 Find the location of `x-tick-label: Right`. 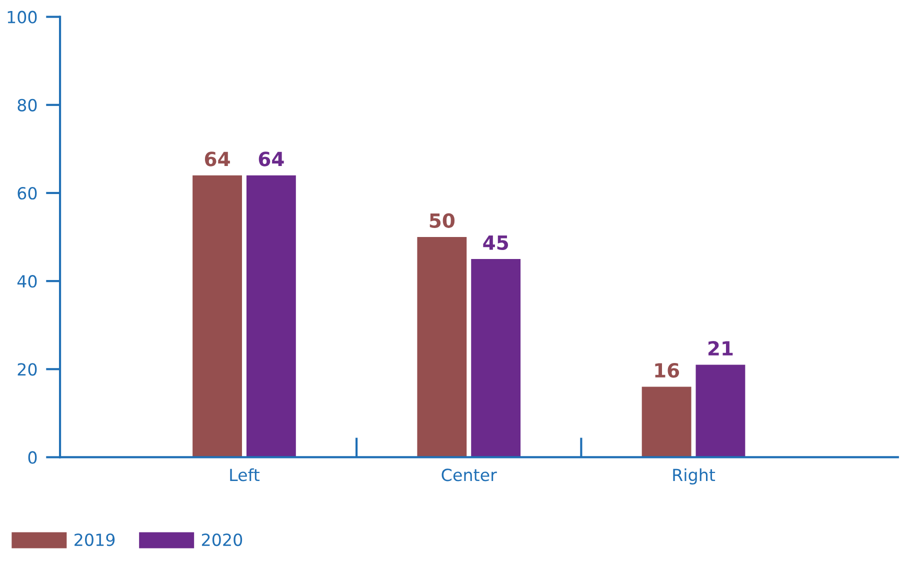

x-tick-label: Right is located at coordinates (694, 476).